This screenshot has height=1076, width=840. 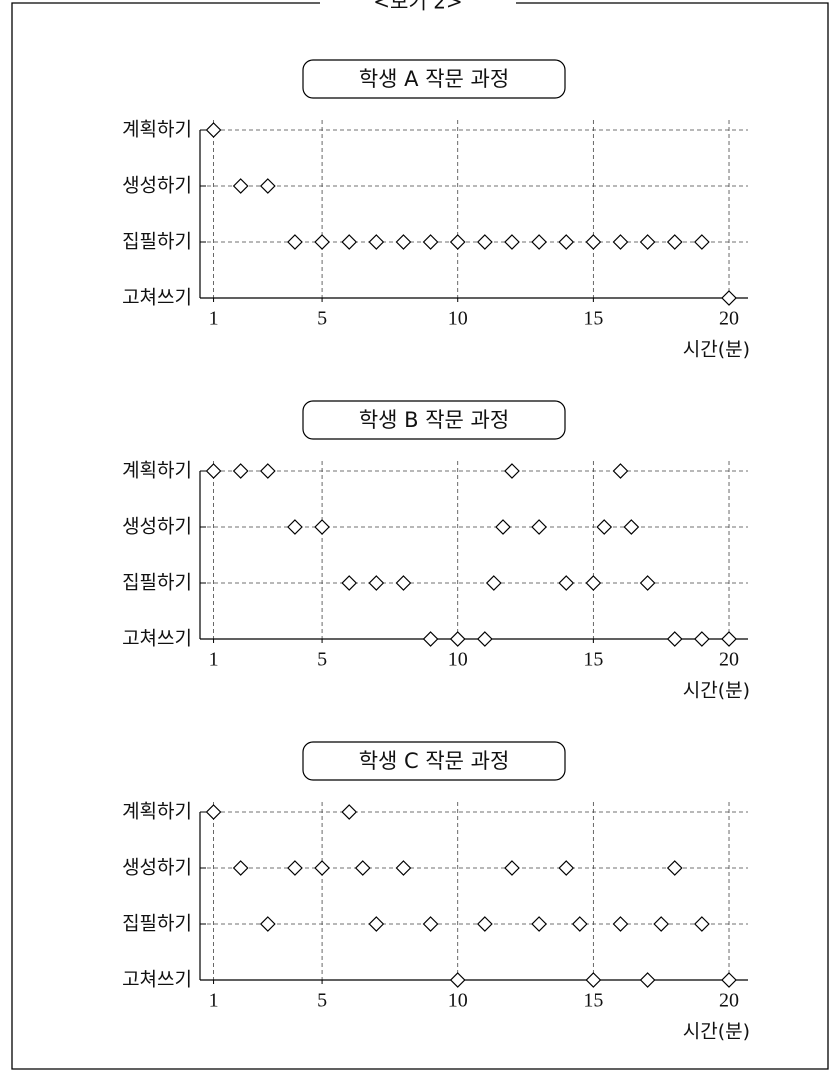 I want to click on chart-title: 학생 A 작문 과정, so click(x=434, y=79).